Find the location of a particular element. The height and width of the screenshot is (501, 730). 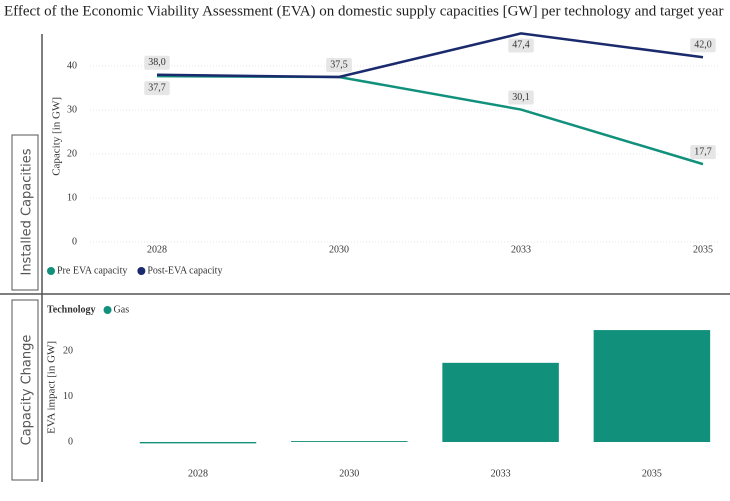

data-label: 37,5 is located at coordinates (339, 64).